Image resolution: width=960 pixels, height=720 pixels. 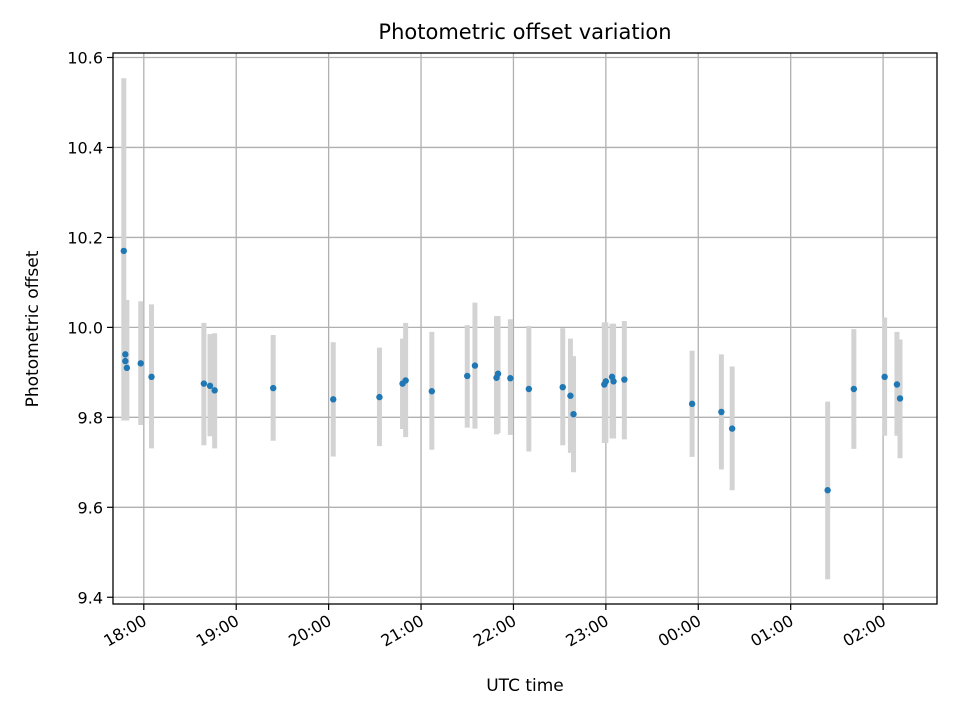 What do you see at coordinates (85, 147) in the screenshot?
I see `y-tick-label: 10.4` at bounding box center [85, 147].